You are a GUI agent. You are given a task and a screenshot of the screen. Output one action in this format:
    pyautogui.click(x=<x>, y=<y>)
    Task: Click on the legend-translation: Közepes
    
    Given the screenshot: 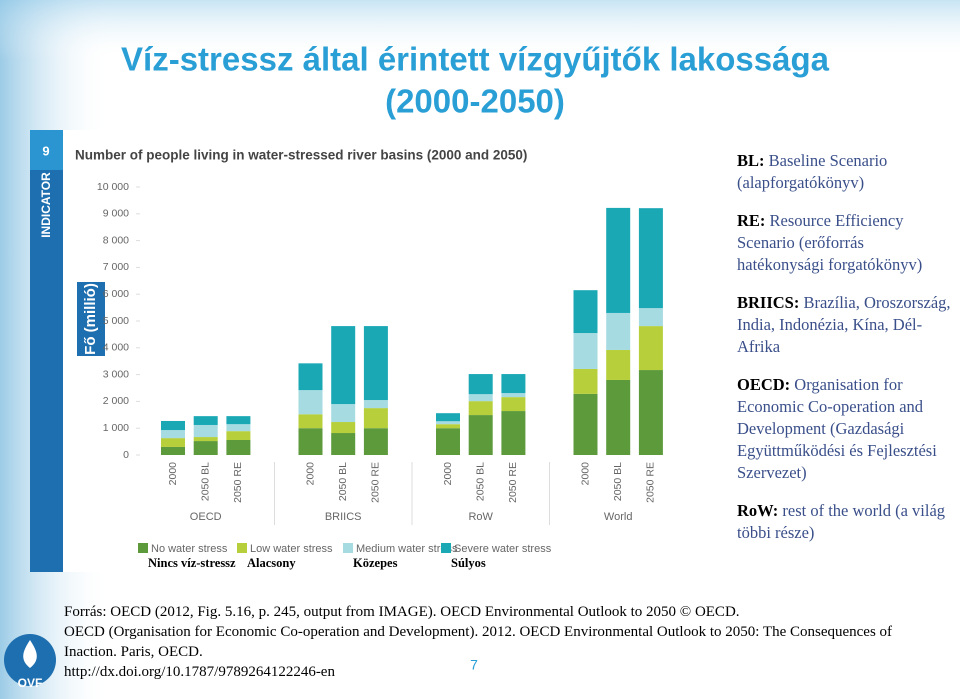 What is the action you would take?
    pyautogui.click(x=375, y=563)
    